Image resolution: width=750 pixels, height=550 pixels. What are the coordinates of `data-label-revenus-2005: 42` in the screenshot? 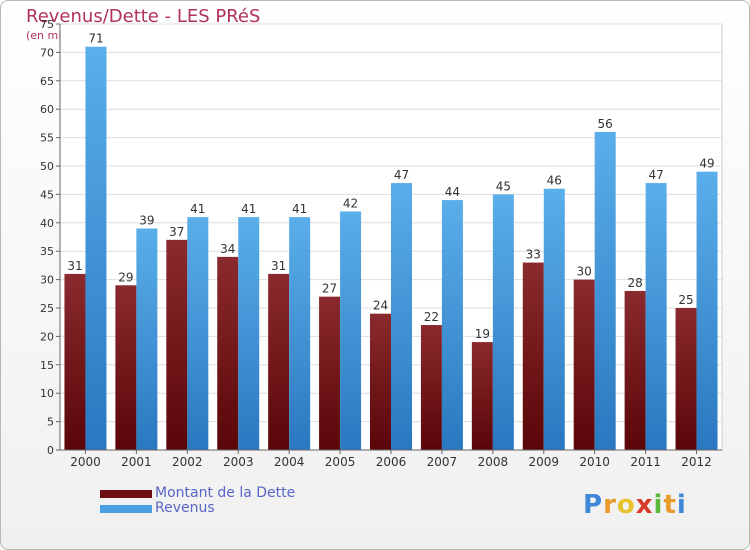 It's located at (350, 203).